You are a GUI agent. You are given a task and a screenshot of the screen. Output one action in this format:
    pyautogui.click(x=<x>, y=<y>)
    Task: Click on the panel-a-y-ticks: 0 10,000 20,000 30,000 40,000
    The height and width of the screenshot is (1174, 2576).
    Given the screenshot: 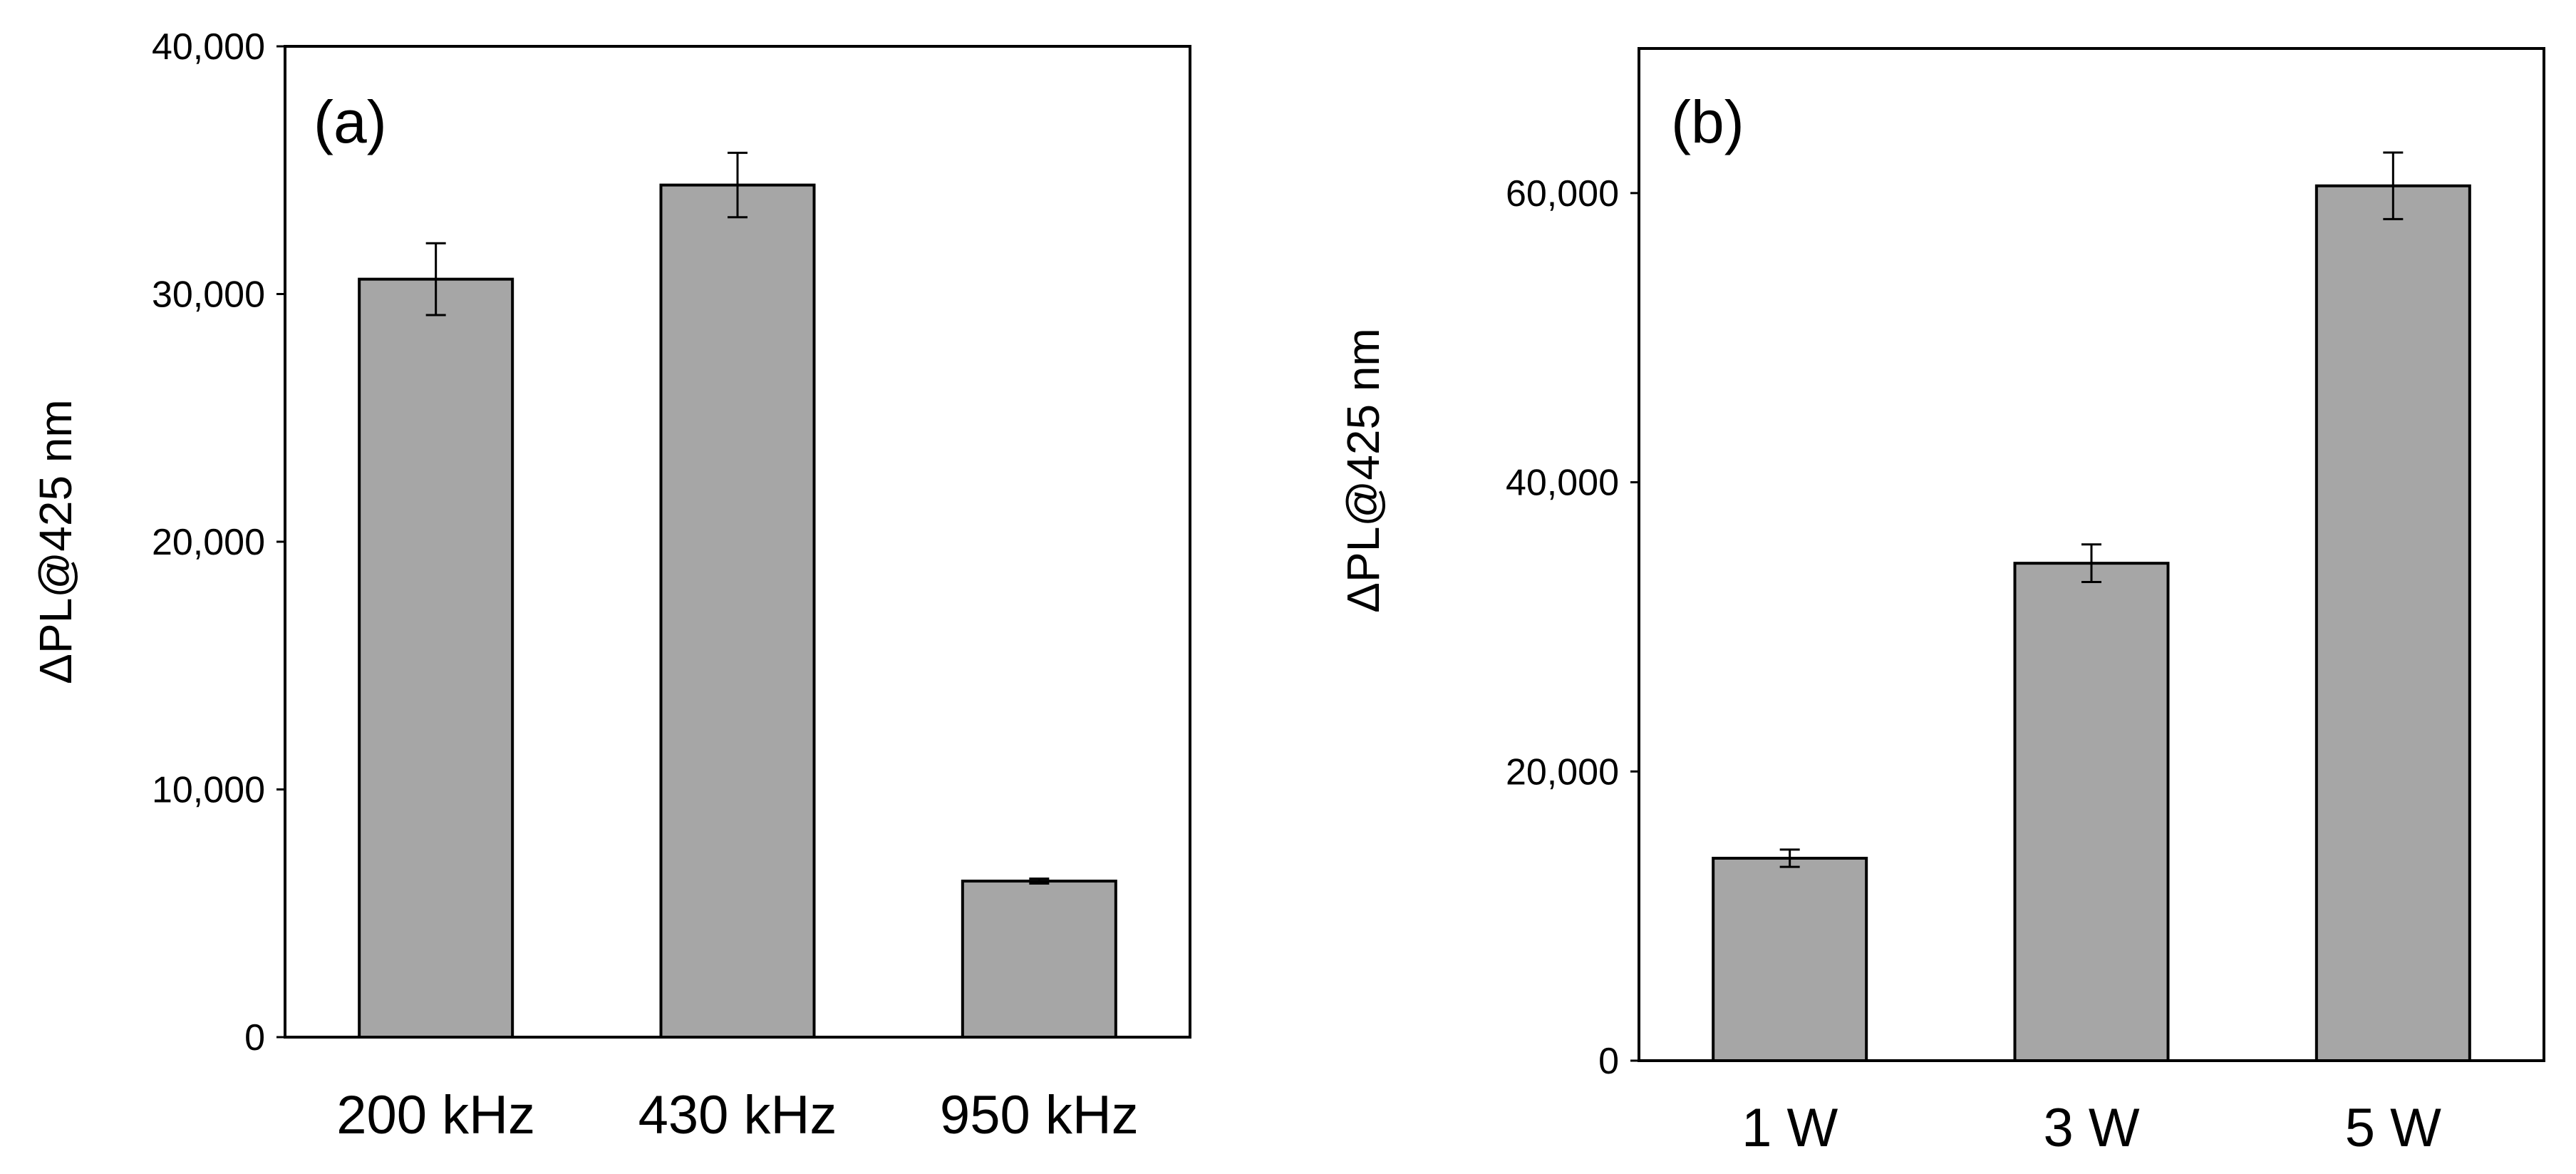 What is the action you would take?
    pyautogui.click(x=219, y=542)
    